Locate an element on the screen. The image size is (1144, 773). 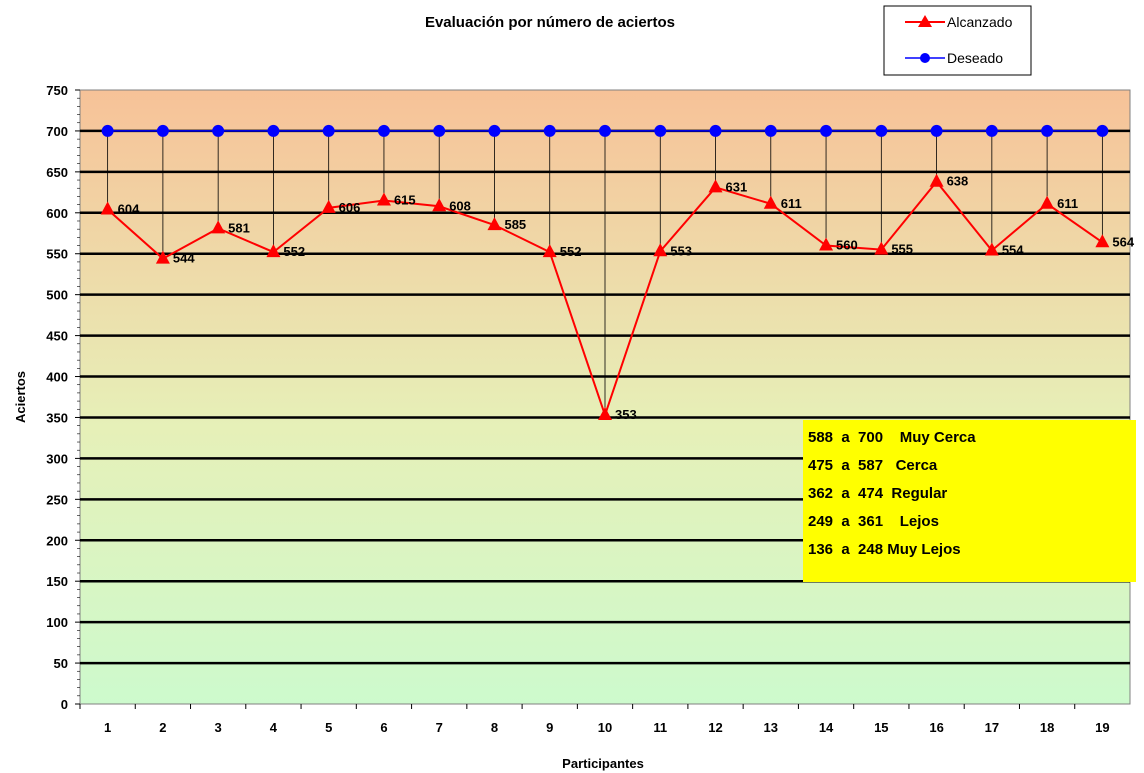
x-tick-label: 13 is located at coordinates (771, 727).